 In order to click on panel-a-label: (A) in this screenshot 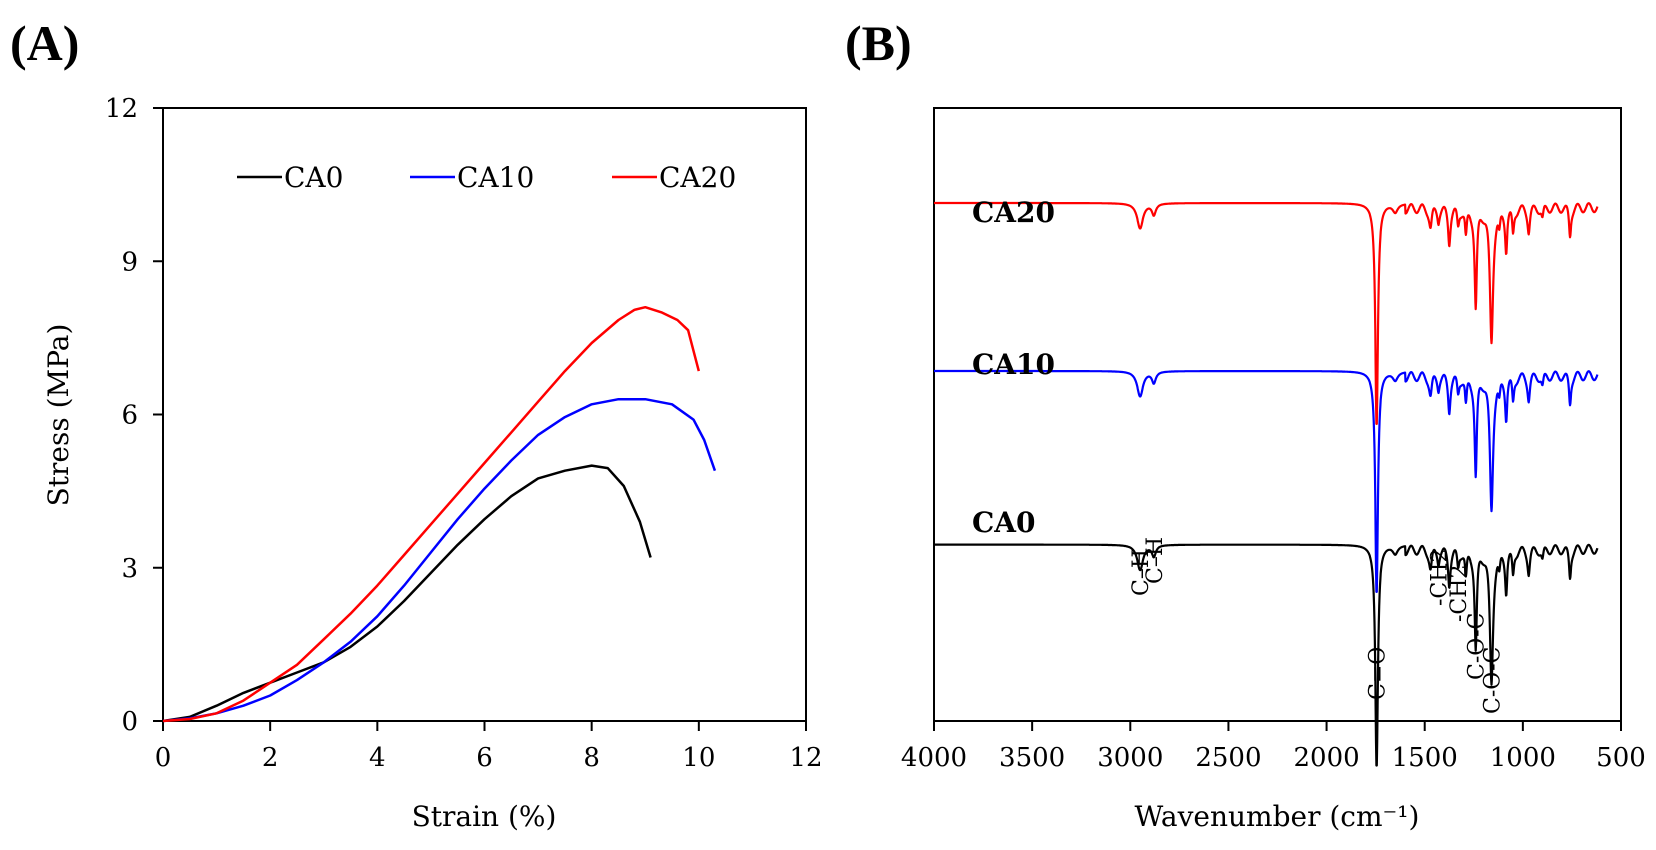, I will do `click(44, 43)`.